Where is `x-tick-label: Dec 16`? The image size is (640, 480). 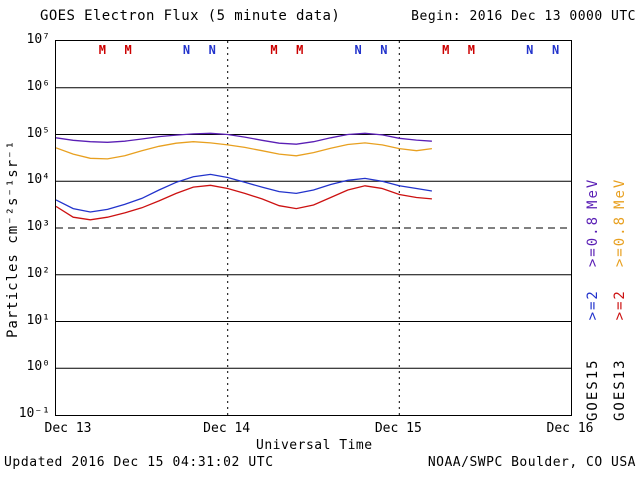 x-tick-label: Dec 16 is located at coordinates (570, 428).